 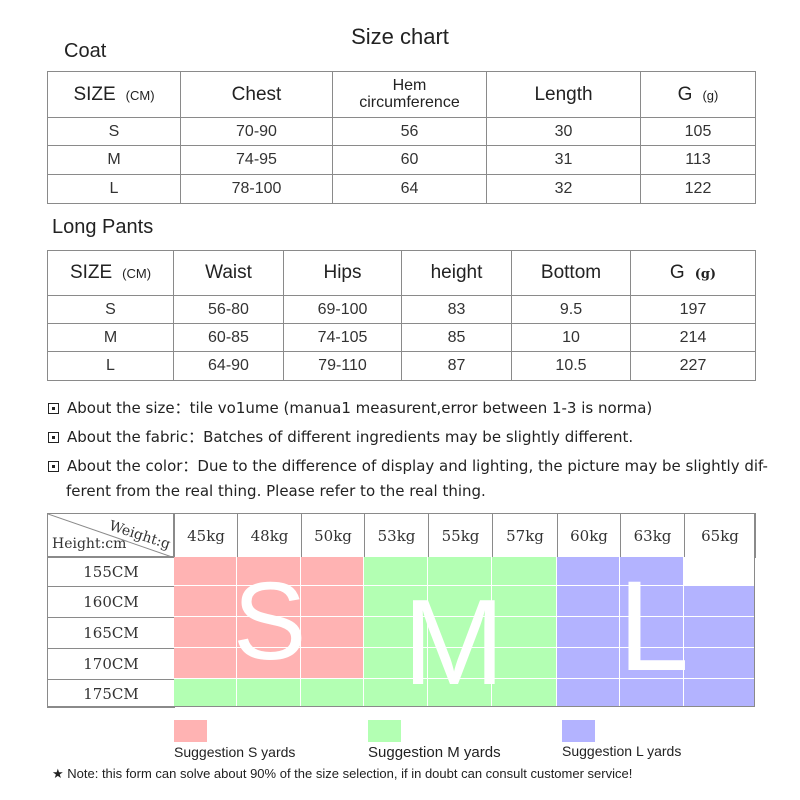 What do you see at coordinates (114, 160) in the screenshot?
I see `size-cell: M` at bounding box center [114, 160].